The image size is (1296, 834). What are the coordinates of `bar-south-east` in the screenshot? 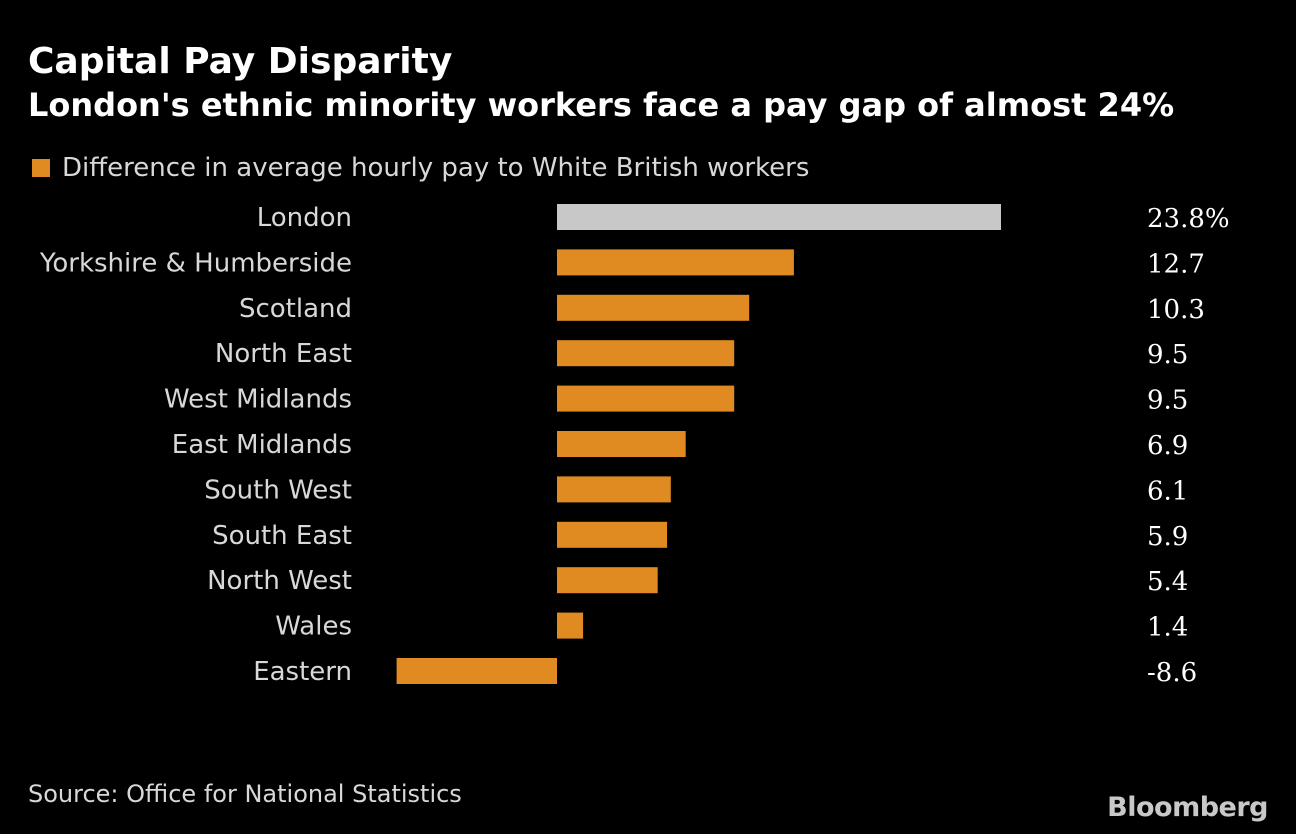 It's located at (612, 534).